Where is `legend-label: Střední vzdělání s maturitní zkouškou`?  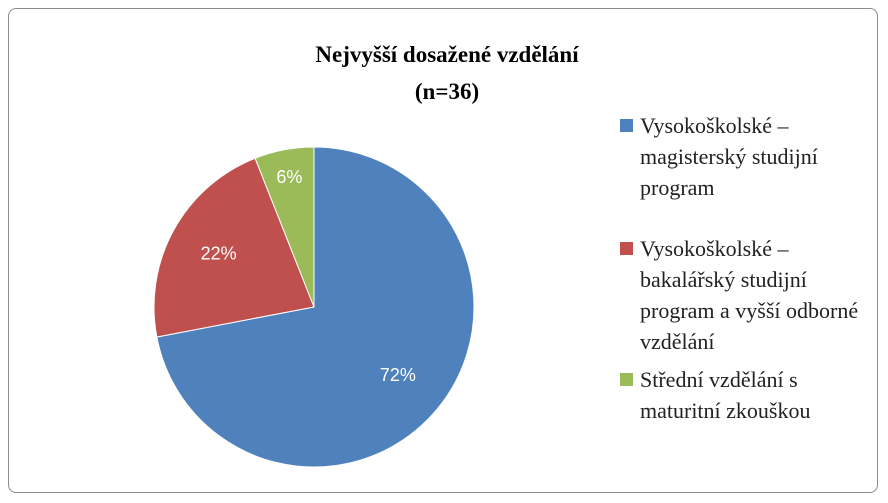
legend-label: Střední vzdělání s maturitní zkouškou is located at coordinates (725, 395).